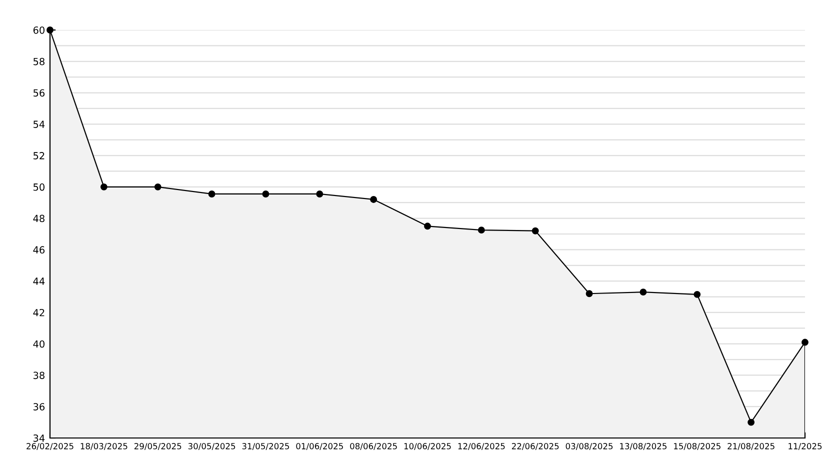 The image size is (834, 468). Describe the element at coordinates (39, 62) in the screenshot. I see `y-tick-label: 58` at that location.